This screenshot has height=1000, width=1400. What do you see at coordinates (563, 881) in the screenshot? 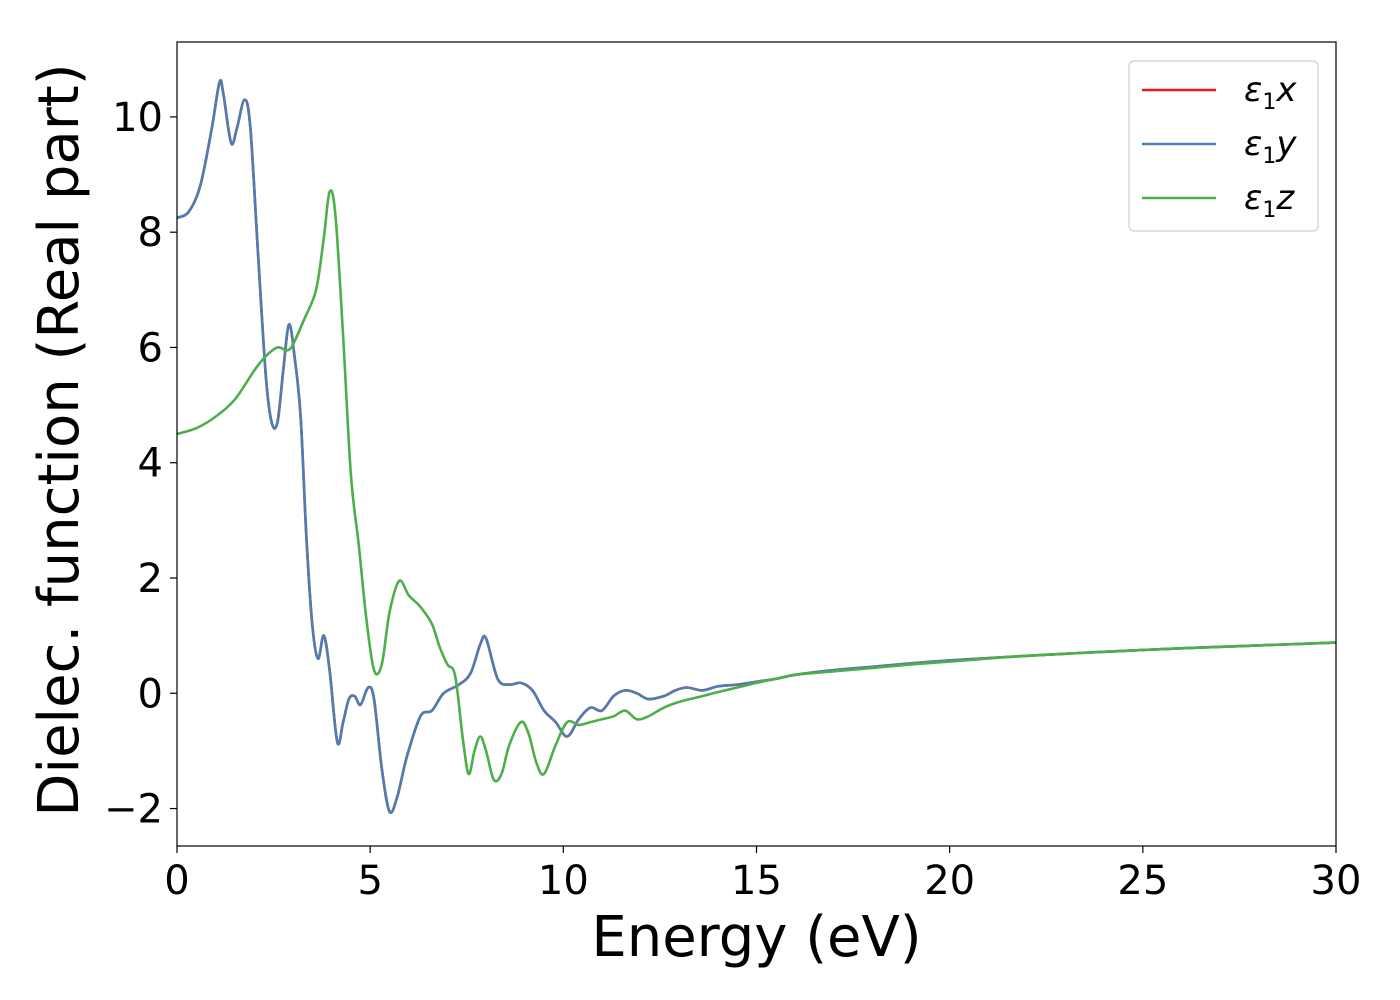
I see `x-tick-label: 10` at bounding box center [563, 881].